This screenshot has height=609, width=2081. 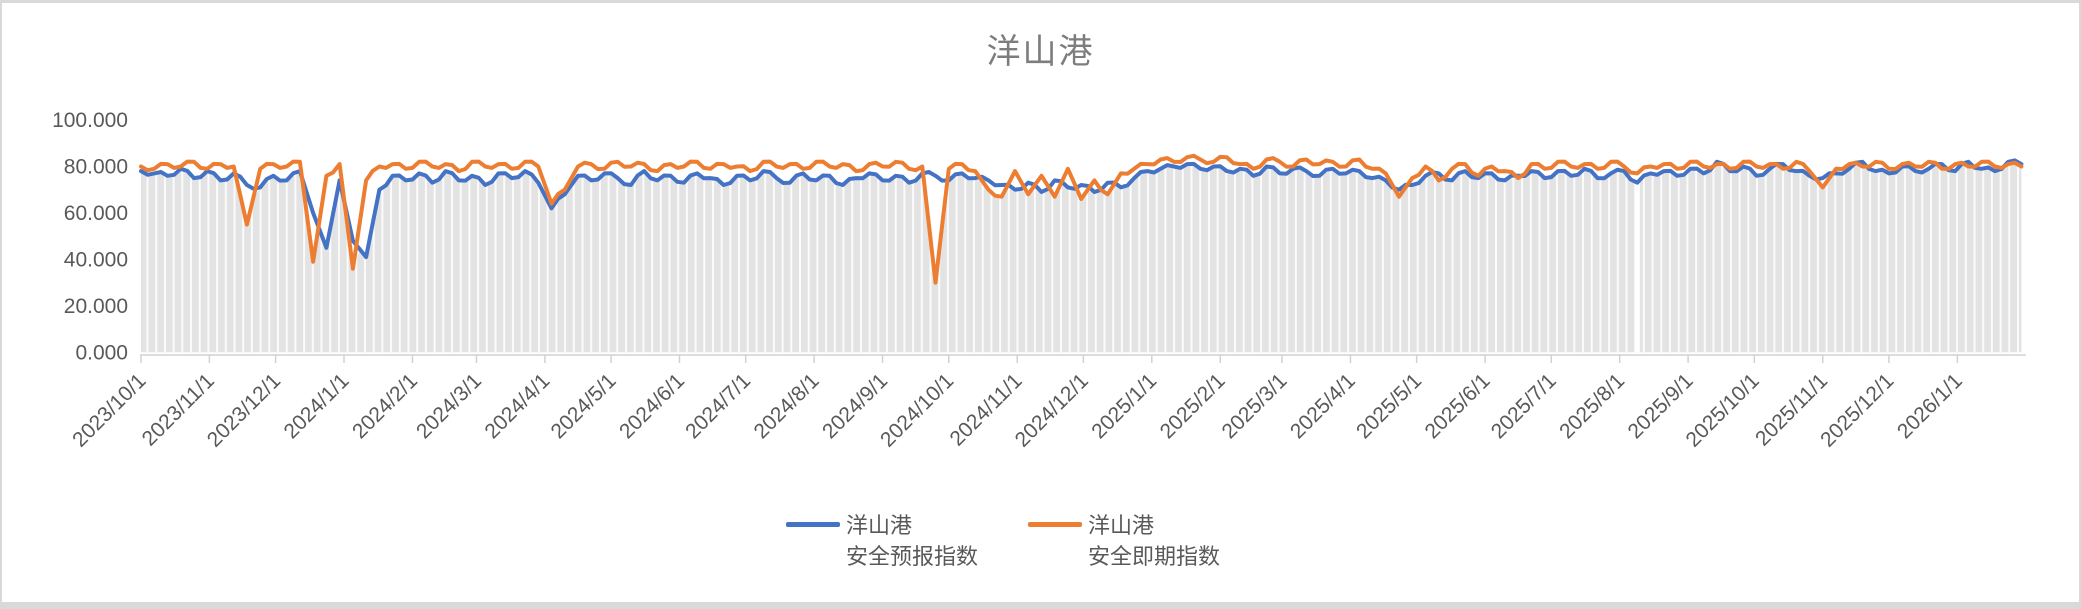 What do you see at coordinates (96, 213) in the screenshot?
I see `y-axis-label: 60.000` at bounding box center [96, 213].